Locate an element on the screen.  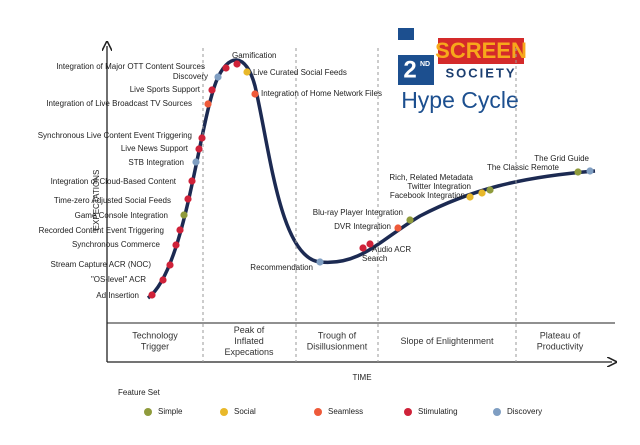
feature-label: DVR Integration is located at coordinates (362, 226).